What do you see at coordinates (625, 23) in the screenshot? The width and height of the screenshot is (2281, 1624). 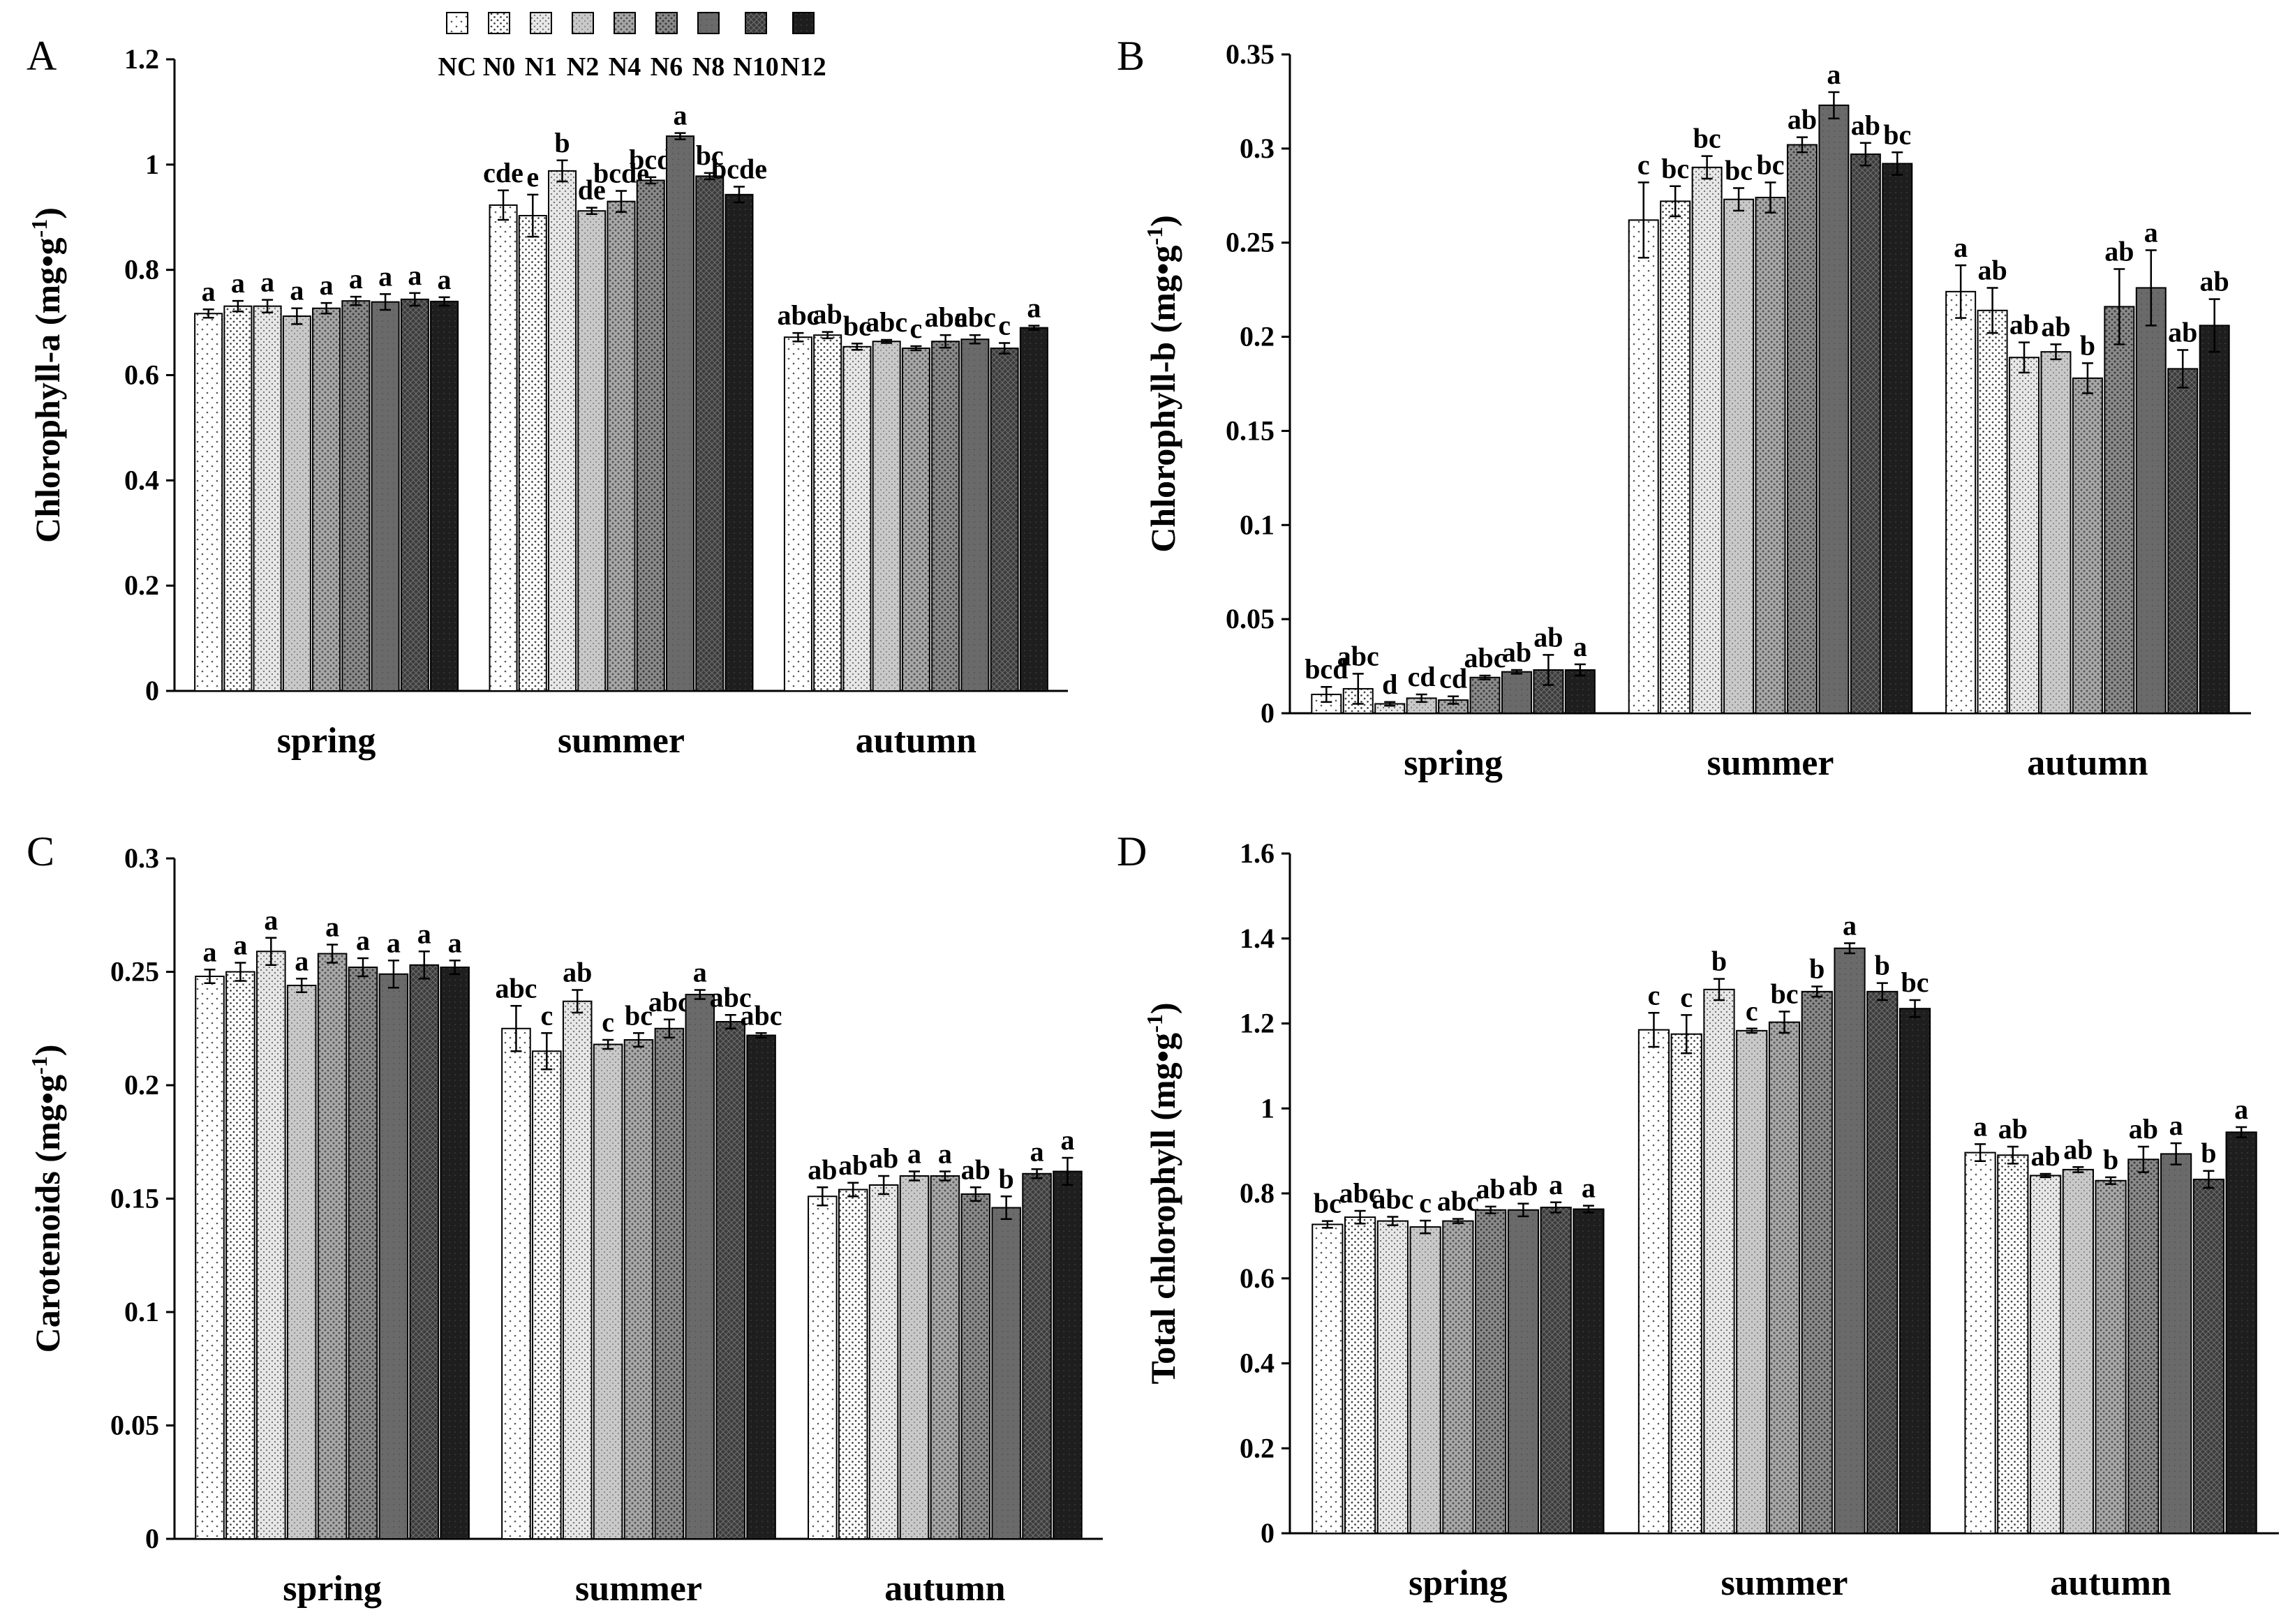 I see `legend-swatch-n4` at bounding box center [625, 23].